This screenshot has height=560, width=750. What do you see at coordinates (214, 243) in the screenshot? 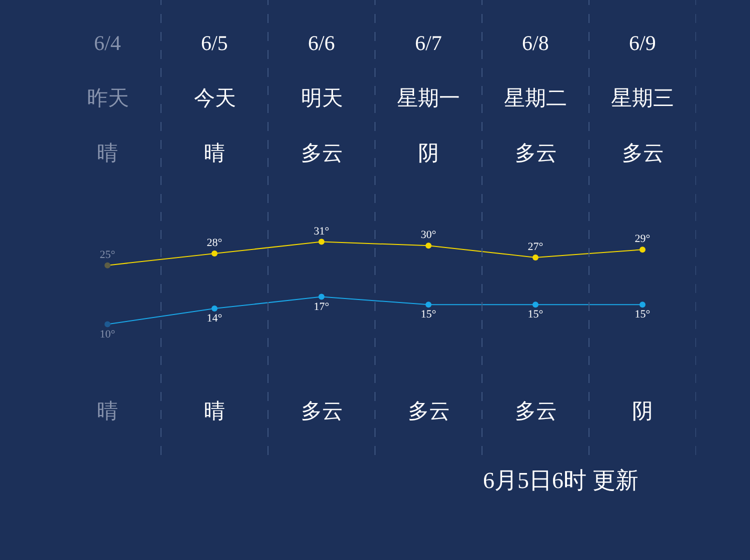
I see `data-label: 28°` at bounding box center [214, 243].